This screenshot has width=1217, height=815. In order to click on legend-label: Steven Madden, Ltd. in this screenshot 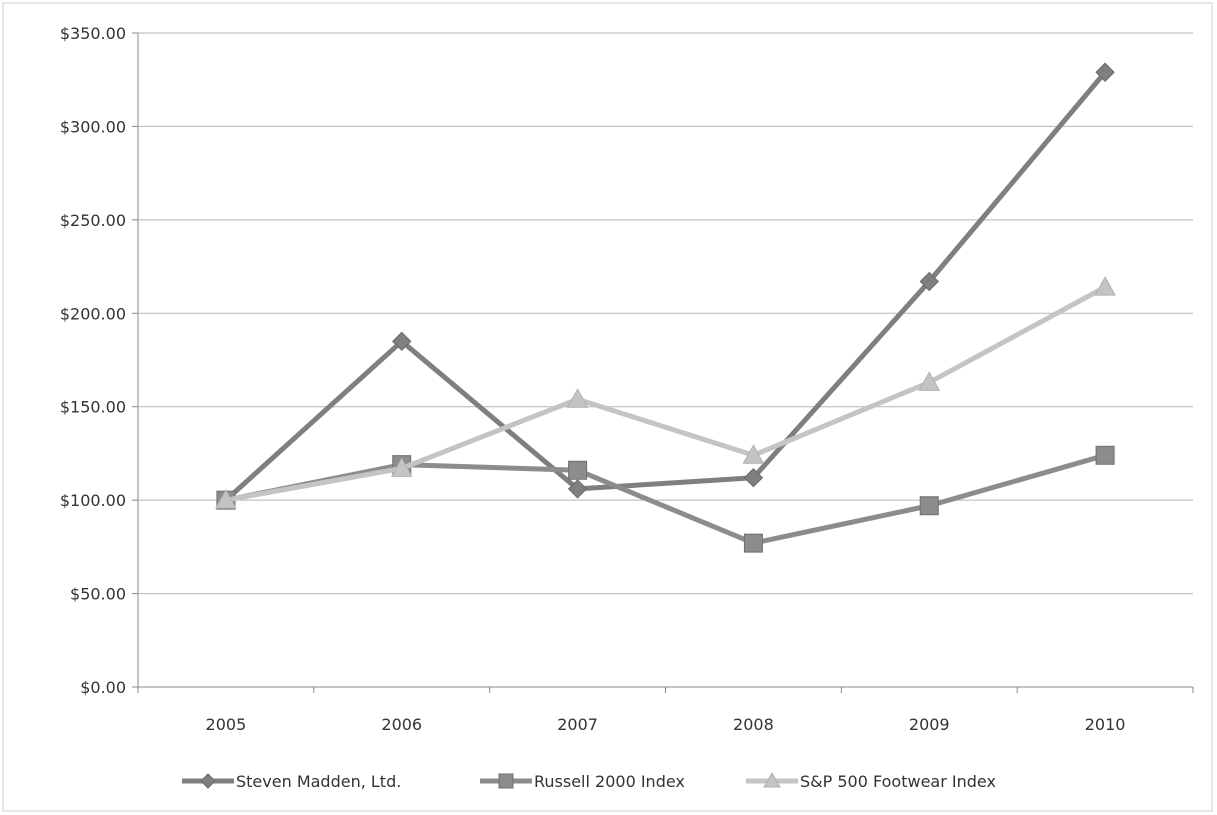, I will do `click(318, 781)`.